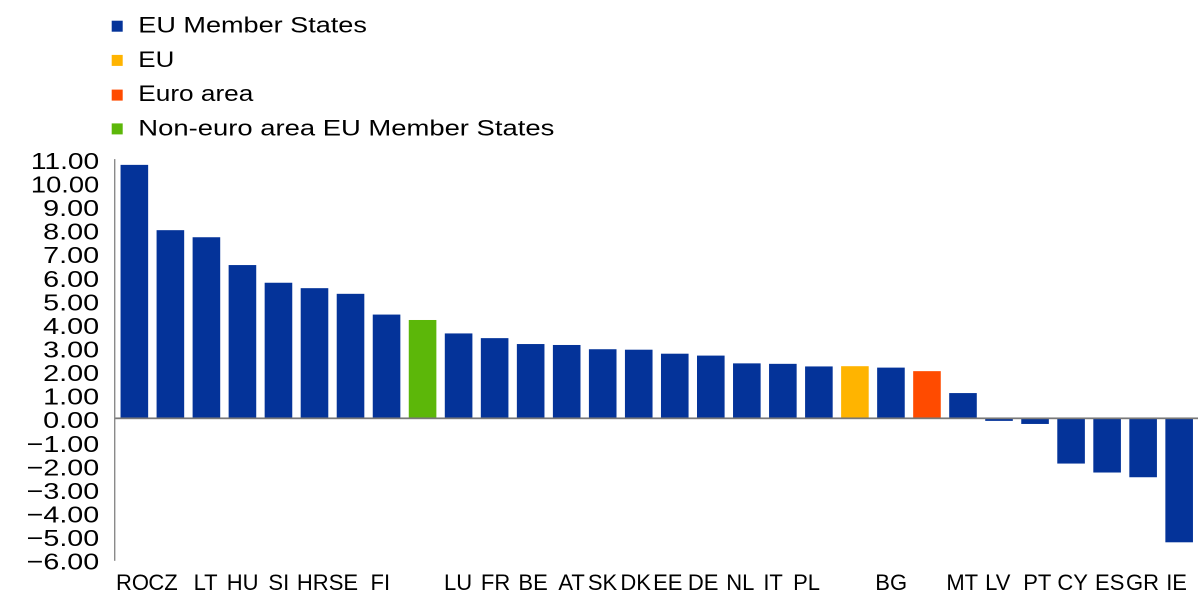 The image size is (1200, 600). I want to click on svg-text: 9.00, so click(71, 208).